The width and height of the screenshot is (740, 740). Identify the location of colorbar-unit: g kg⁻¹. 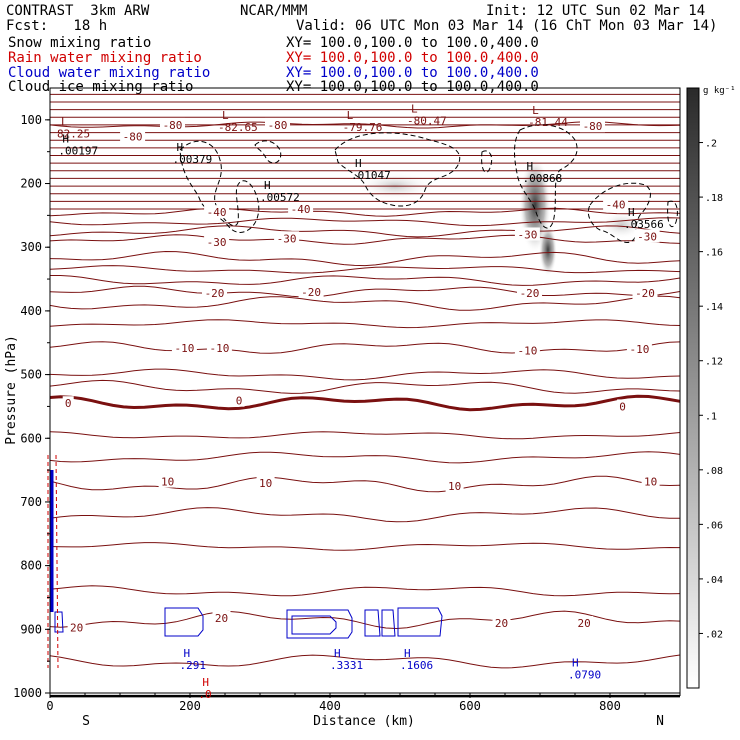
(719, 91).